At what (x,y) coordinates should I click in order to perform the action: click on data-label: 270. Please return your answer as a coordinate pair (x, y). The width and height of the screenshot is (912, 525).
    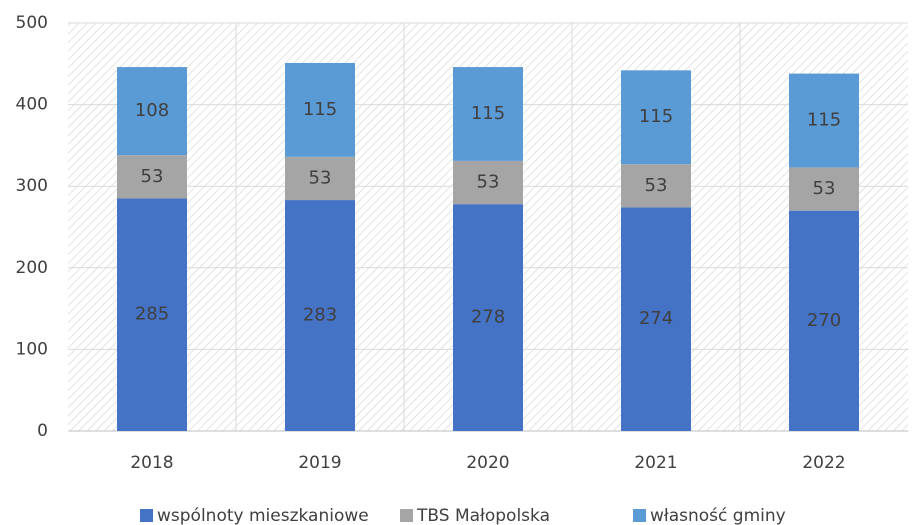
    Looking at the image, I should click on (824, 320).